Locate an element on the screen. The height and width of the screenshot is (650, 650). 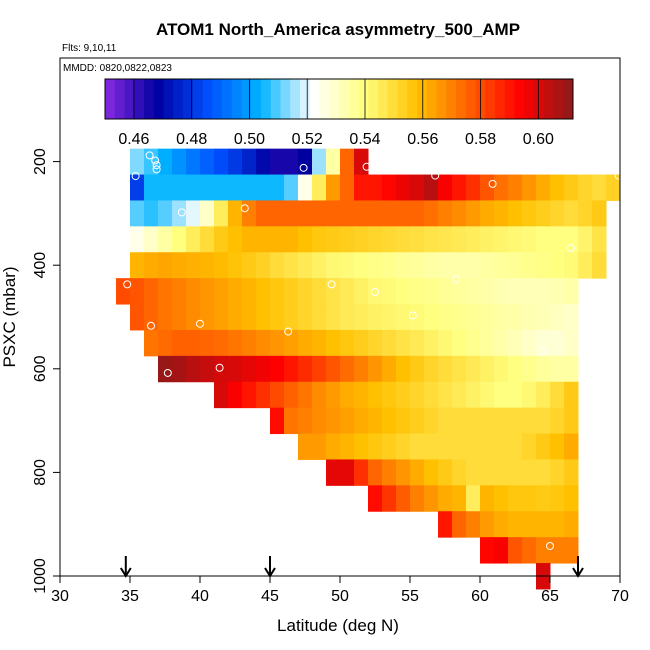
x-tick-label: 60 is located at coordinates (480, 596).